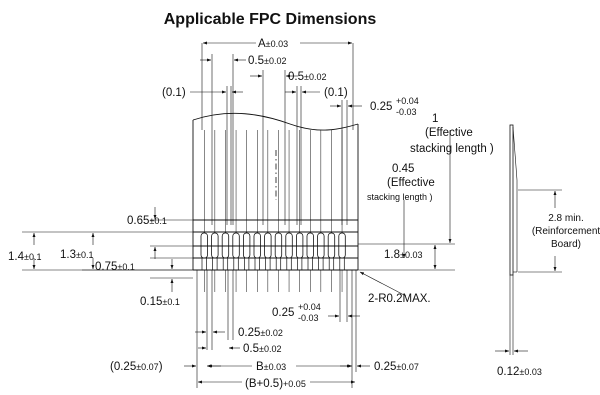 Image resolution: width=600 pixels, height=395 pixels. What do you see at coordinates (160, 302) in the screenshot?
I see `svg-text: 0.15±0.1` at bounding box center [160, 302].